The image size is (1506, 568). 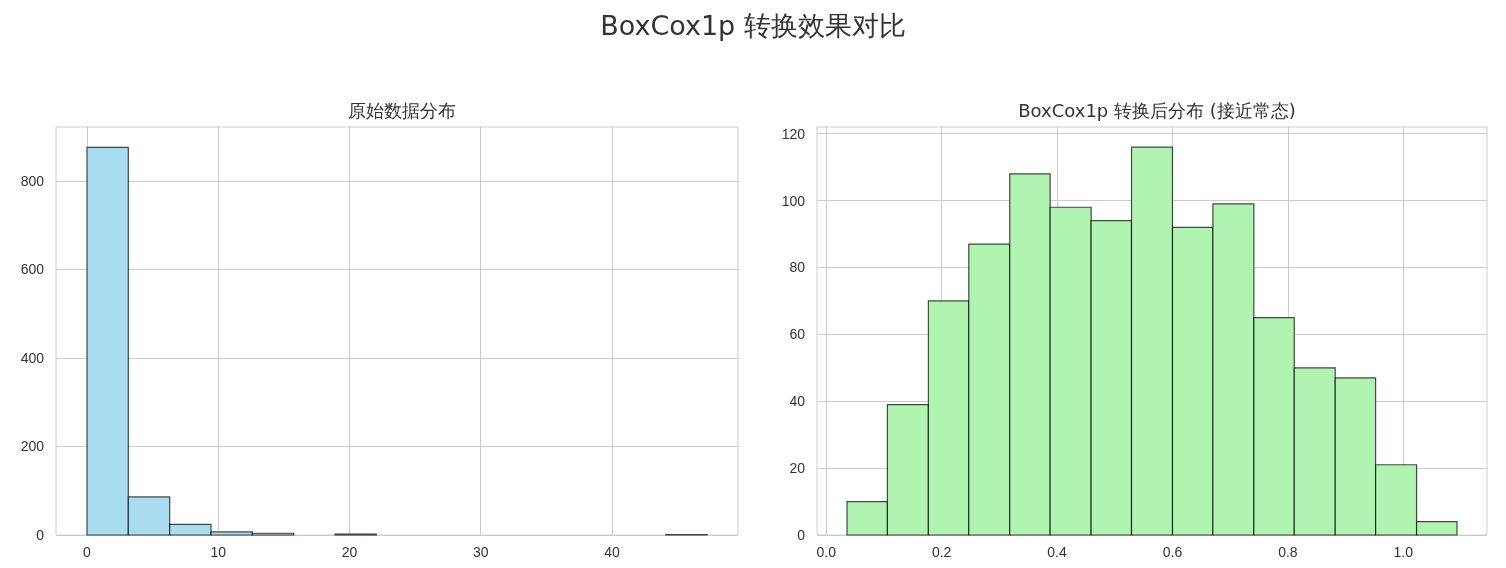 I want to click on x-tick-label: 40, so click(x=612, y=552).